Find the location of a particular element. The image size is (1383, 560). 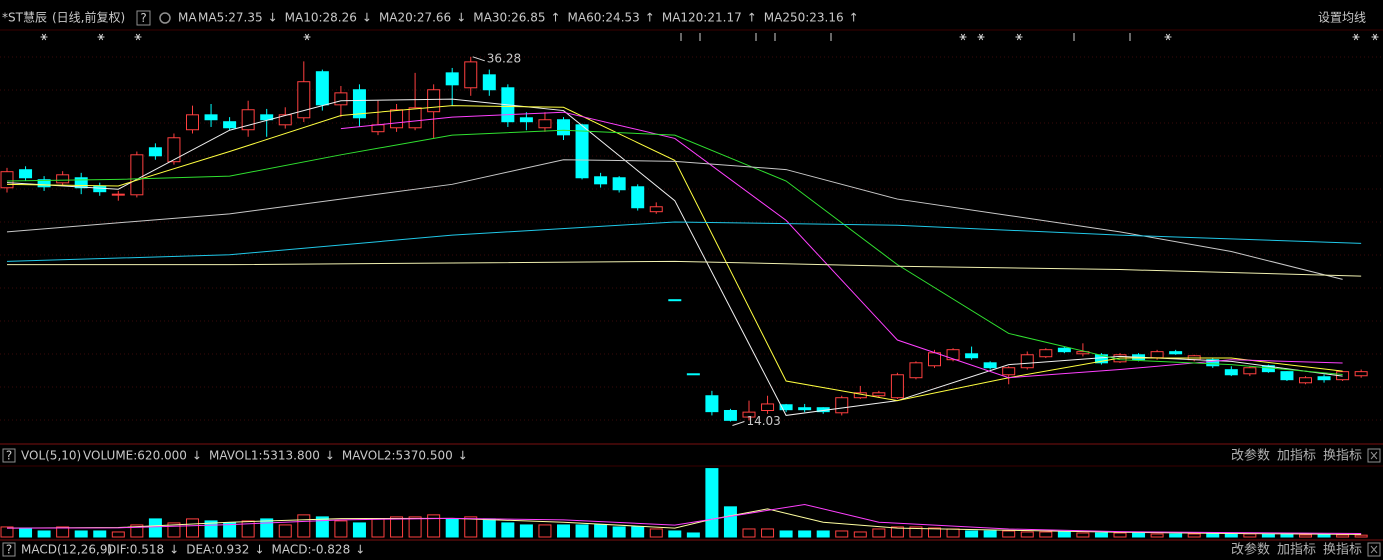

high-label: 36.28 is located at coordinates (504, 58).